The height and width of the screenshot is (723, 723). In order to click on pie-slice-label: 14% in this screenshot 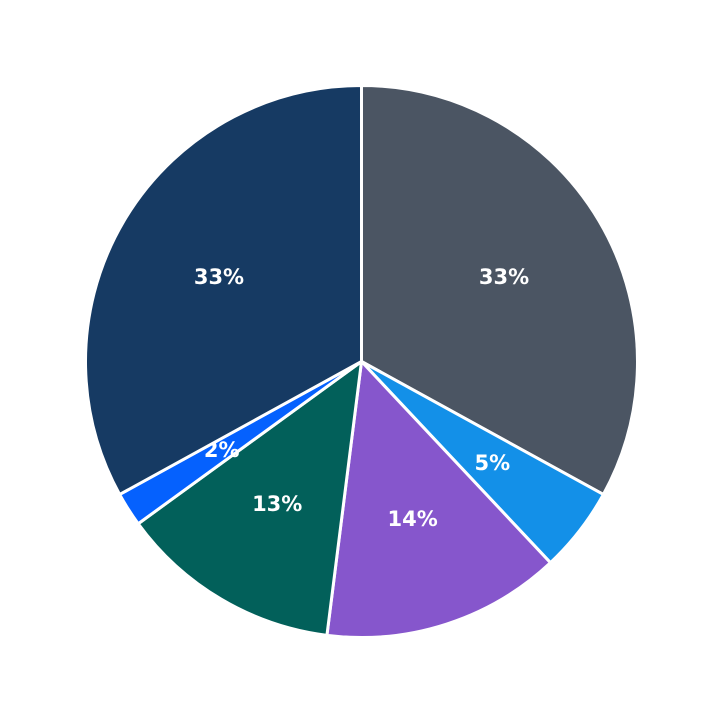, I will do `click(413, 519)`.